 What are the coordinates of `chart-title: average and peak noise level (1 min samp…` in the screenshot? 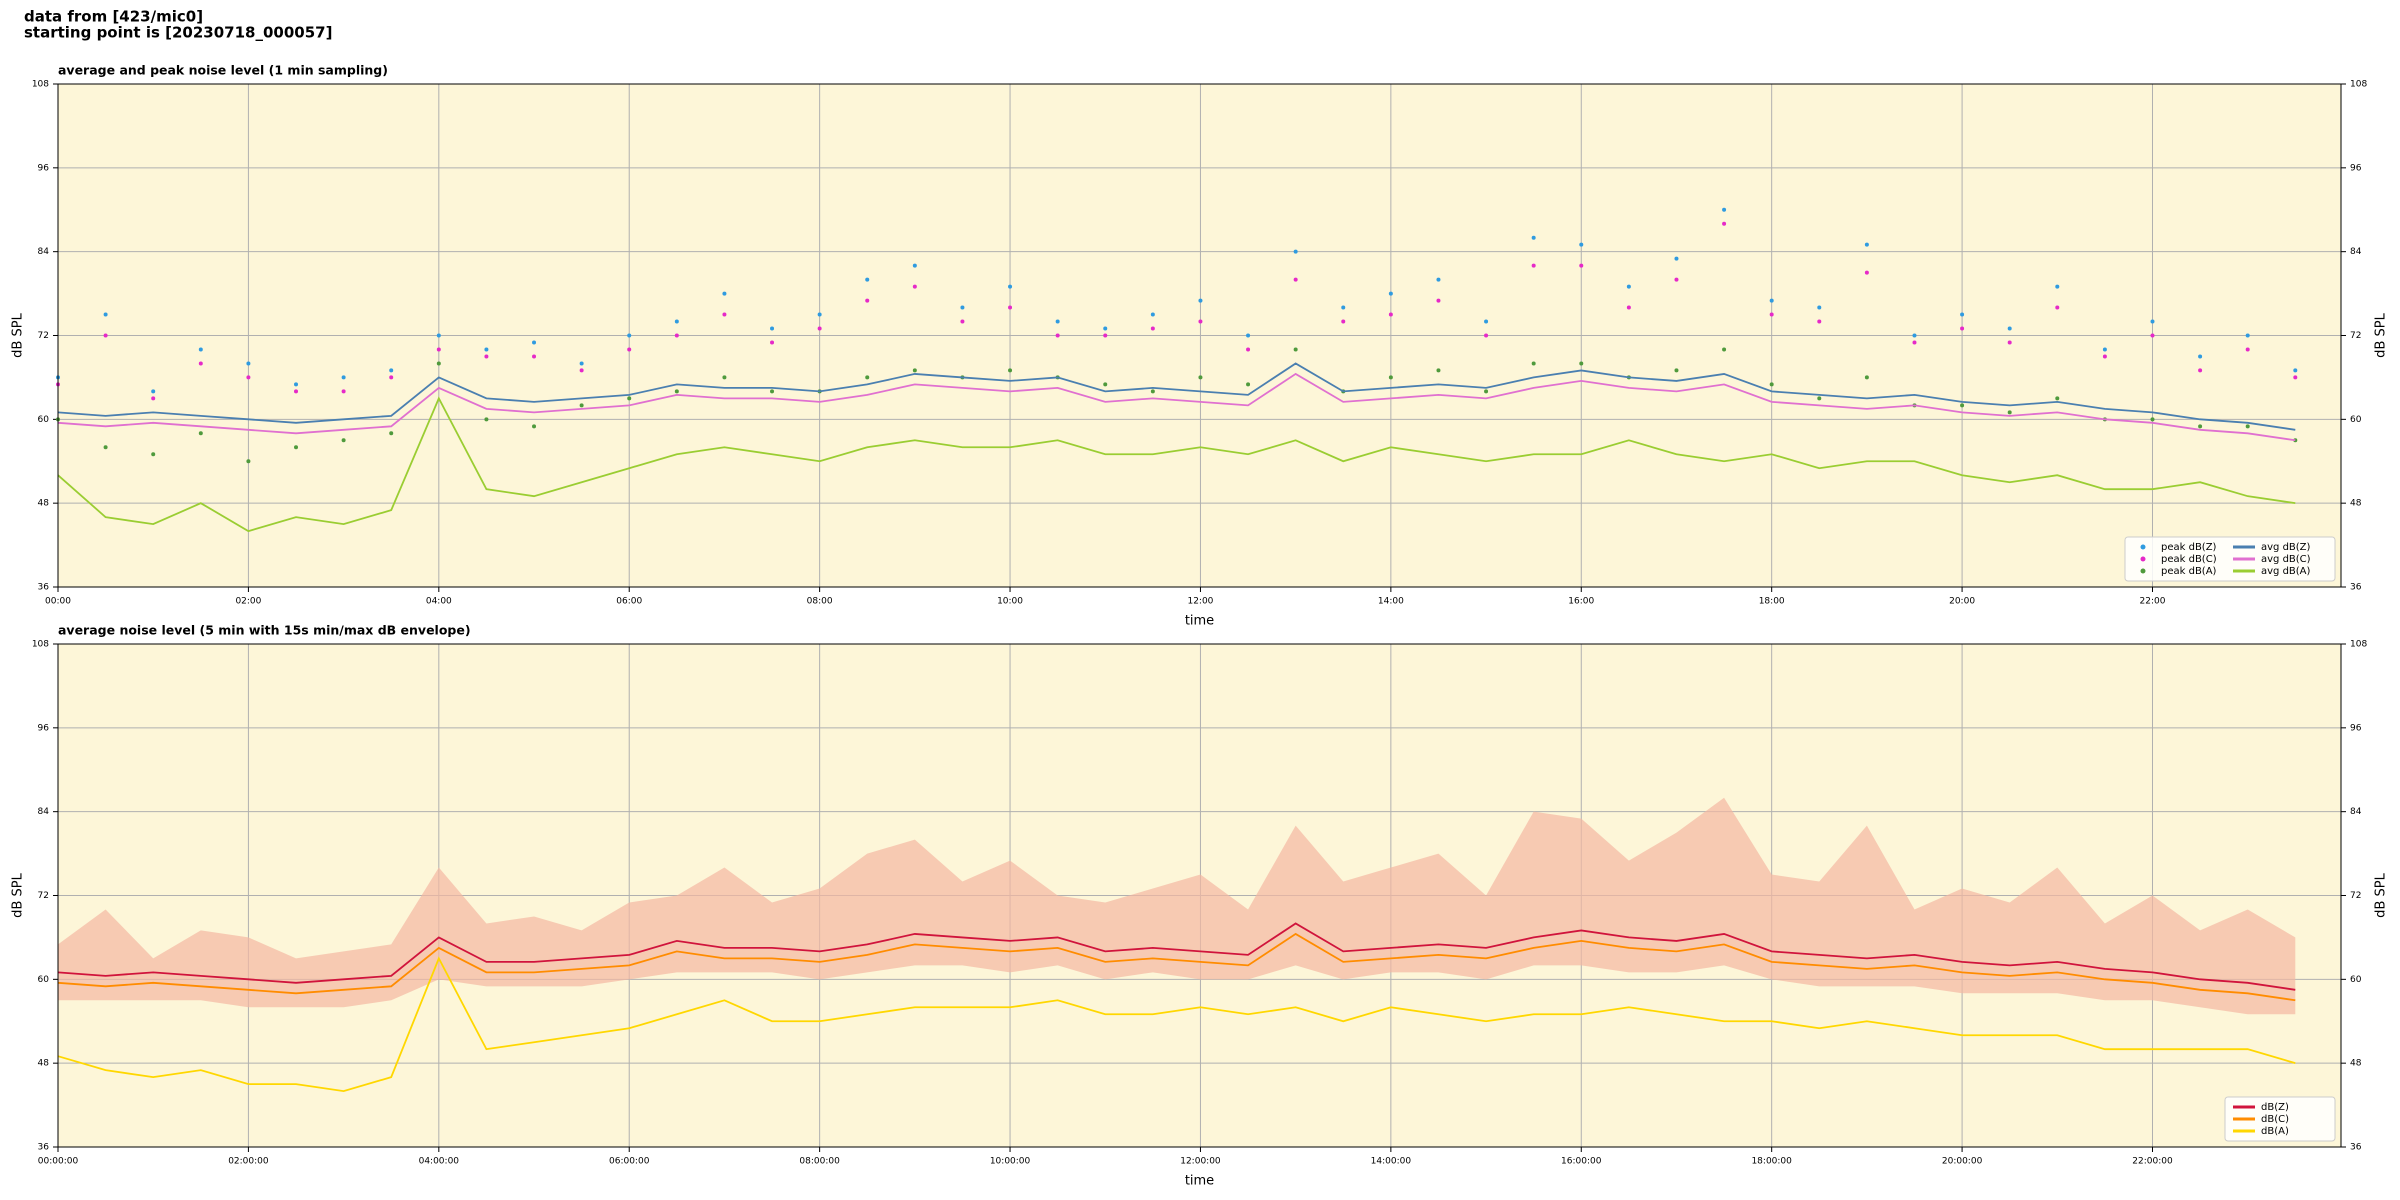 It's located at (223, 70).